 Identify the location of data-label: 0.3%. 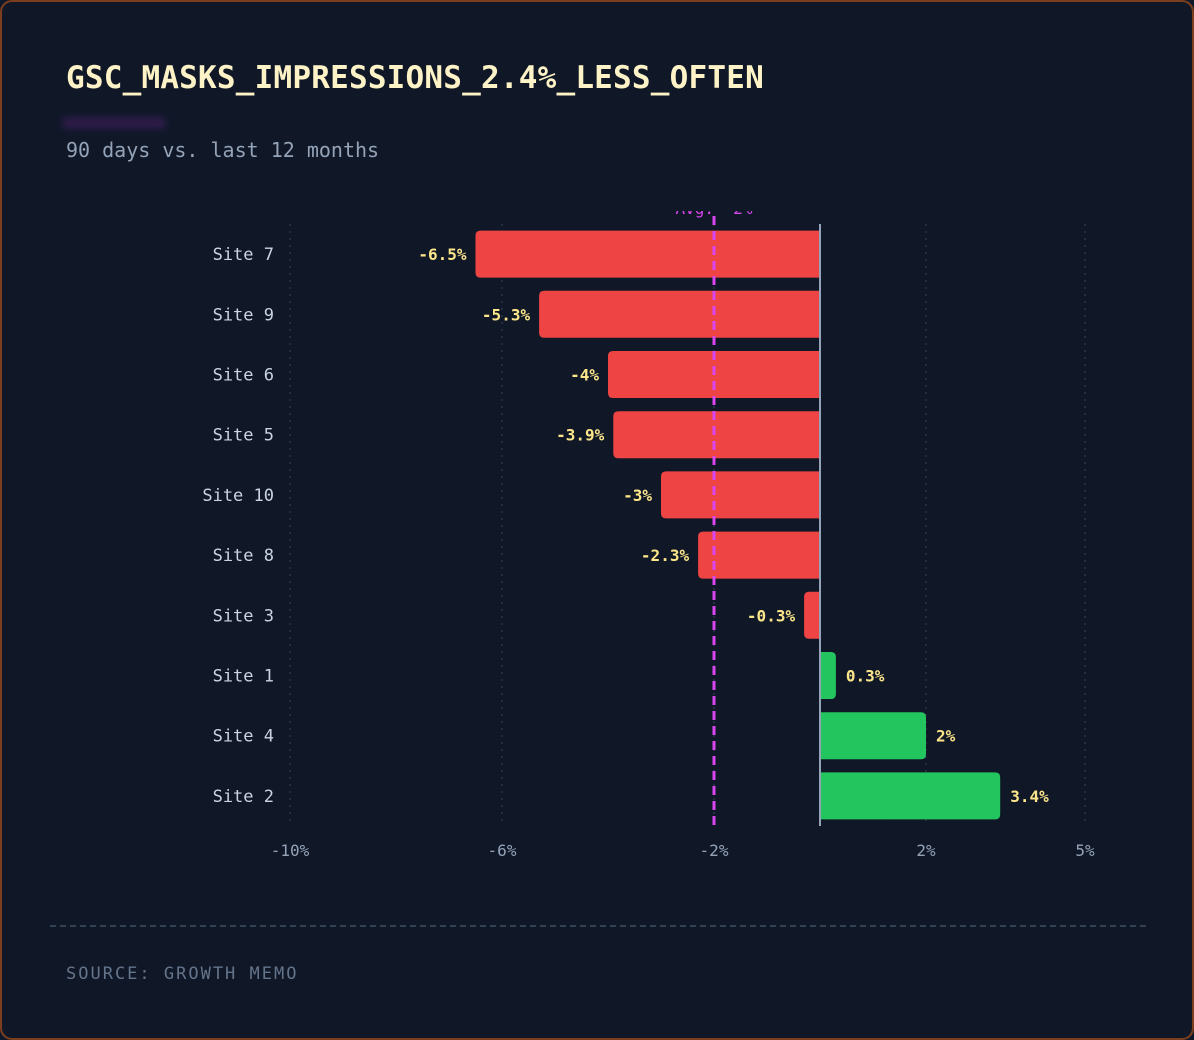
(865, 676).